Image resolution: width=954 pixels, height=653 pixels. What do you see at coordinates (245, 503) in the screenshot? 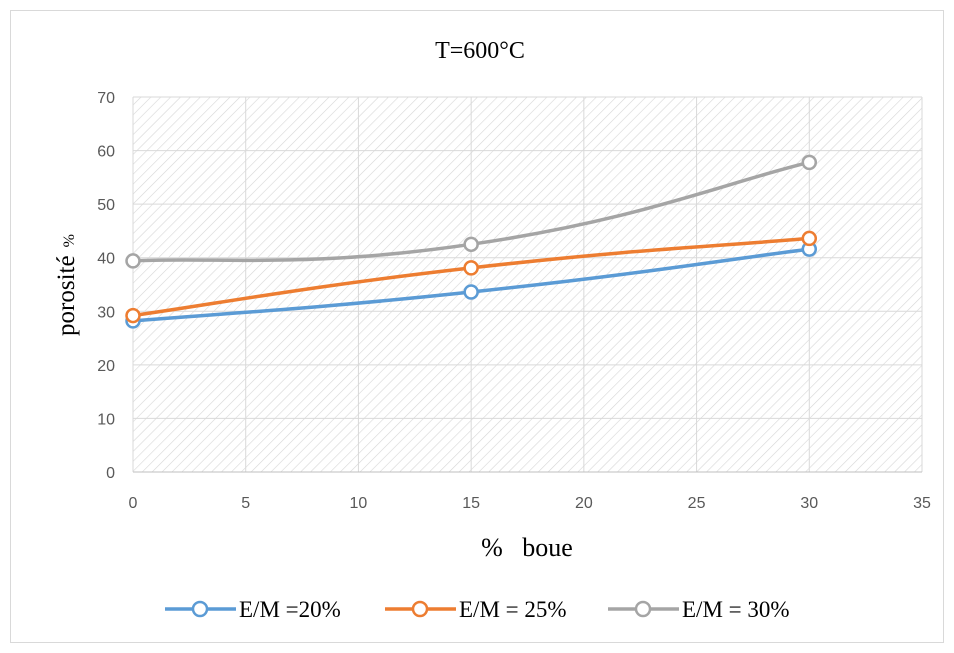
I see `x-tick-label: 5` at bounding box center [245, 503].